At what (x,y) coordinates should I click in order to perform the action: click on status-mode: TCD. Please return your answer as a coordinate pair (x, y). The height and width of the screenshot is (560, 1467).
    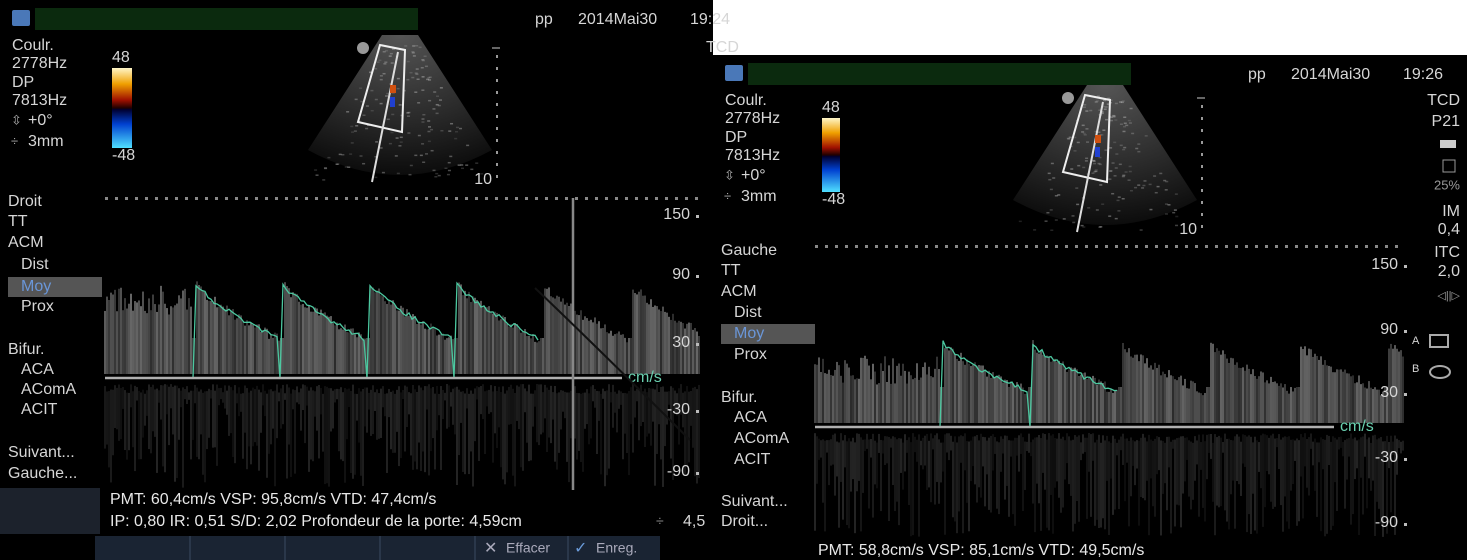
    Looking at the image, I should click on (1443, 100).